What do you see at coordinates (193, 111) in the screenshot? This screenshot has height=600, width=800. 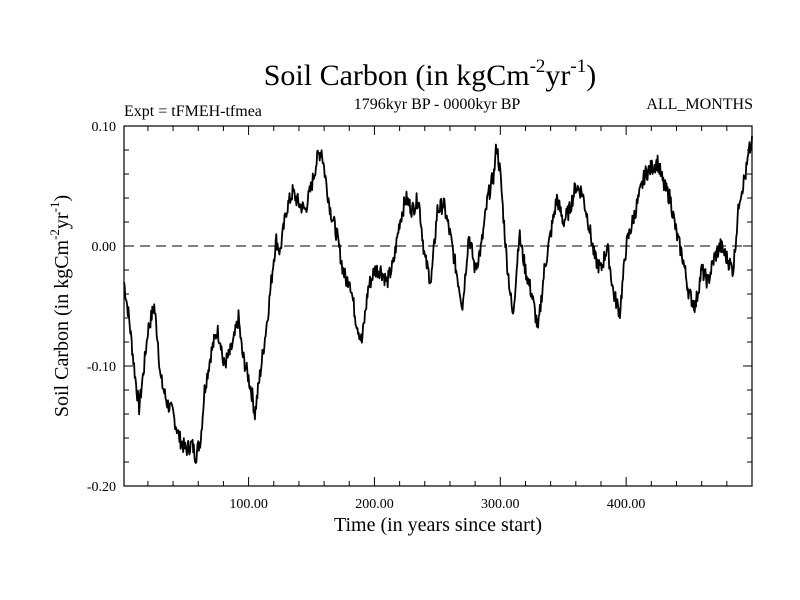 I see `experiment-label: Expt = tFMEH-tfmea` at bounding box center [193, 111].